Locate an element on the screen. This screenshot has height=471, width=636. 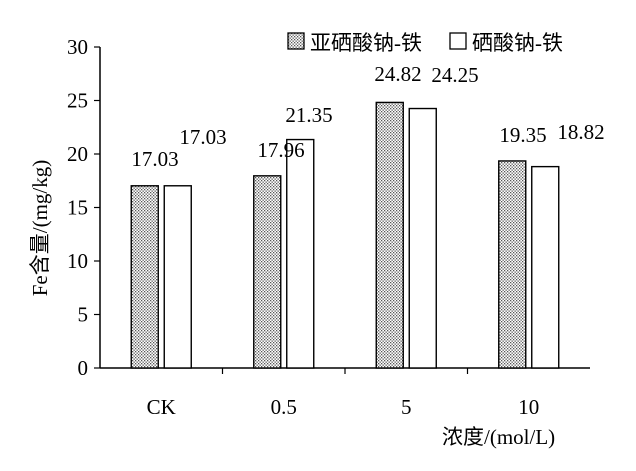
legend: 亚硒酸钠-铁 硒酸钠-铁 is located at coordinates (425, 43).